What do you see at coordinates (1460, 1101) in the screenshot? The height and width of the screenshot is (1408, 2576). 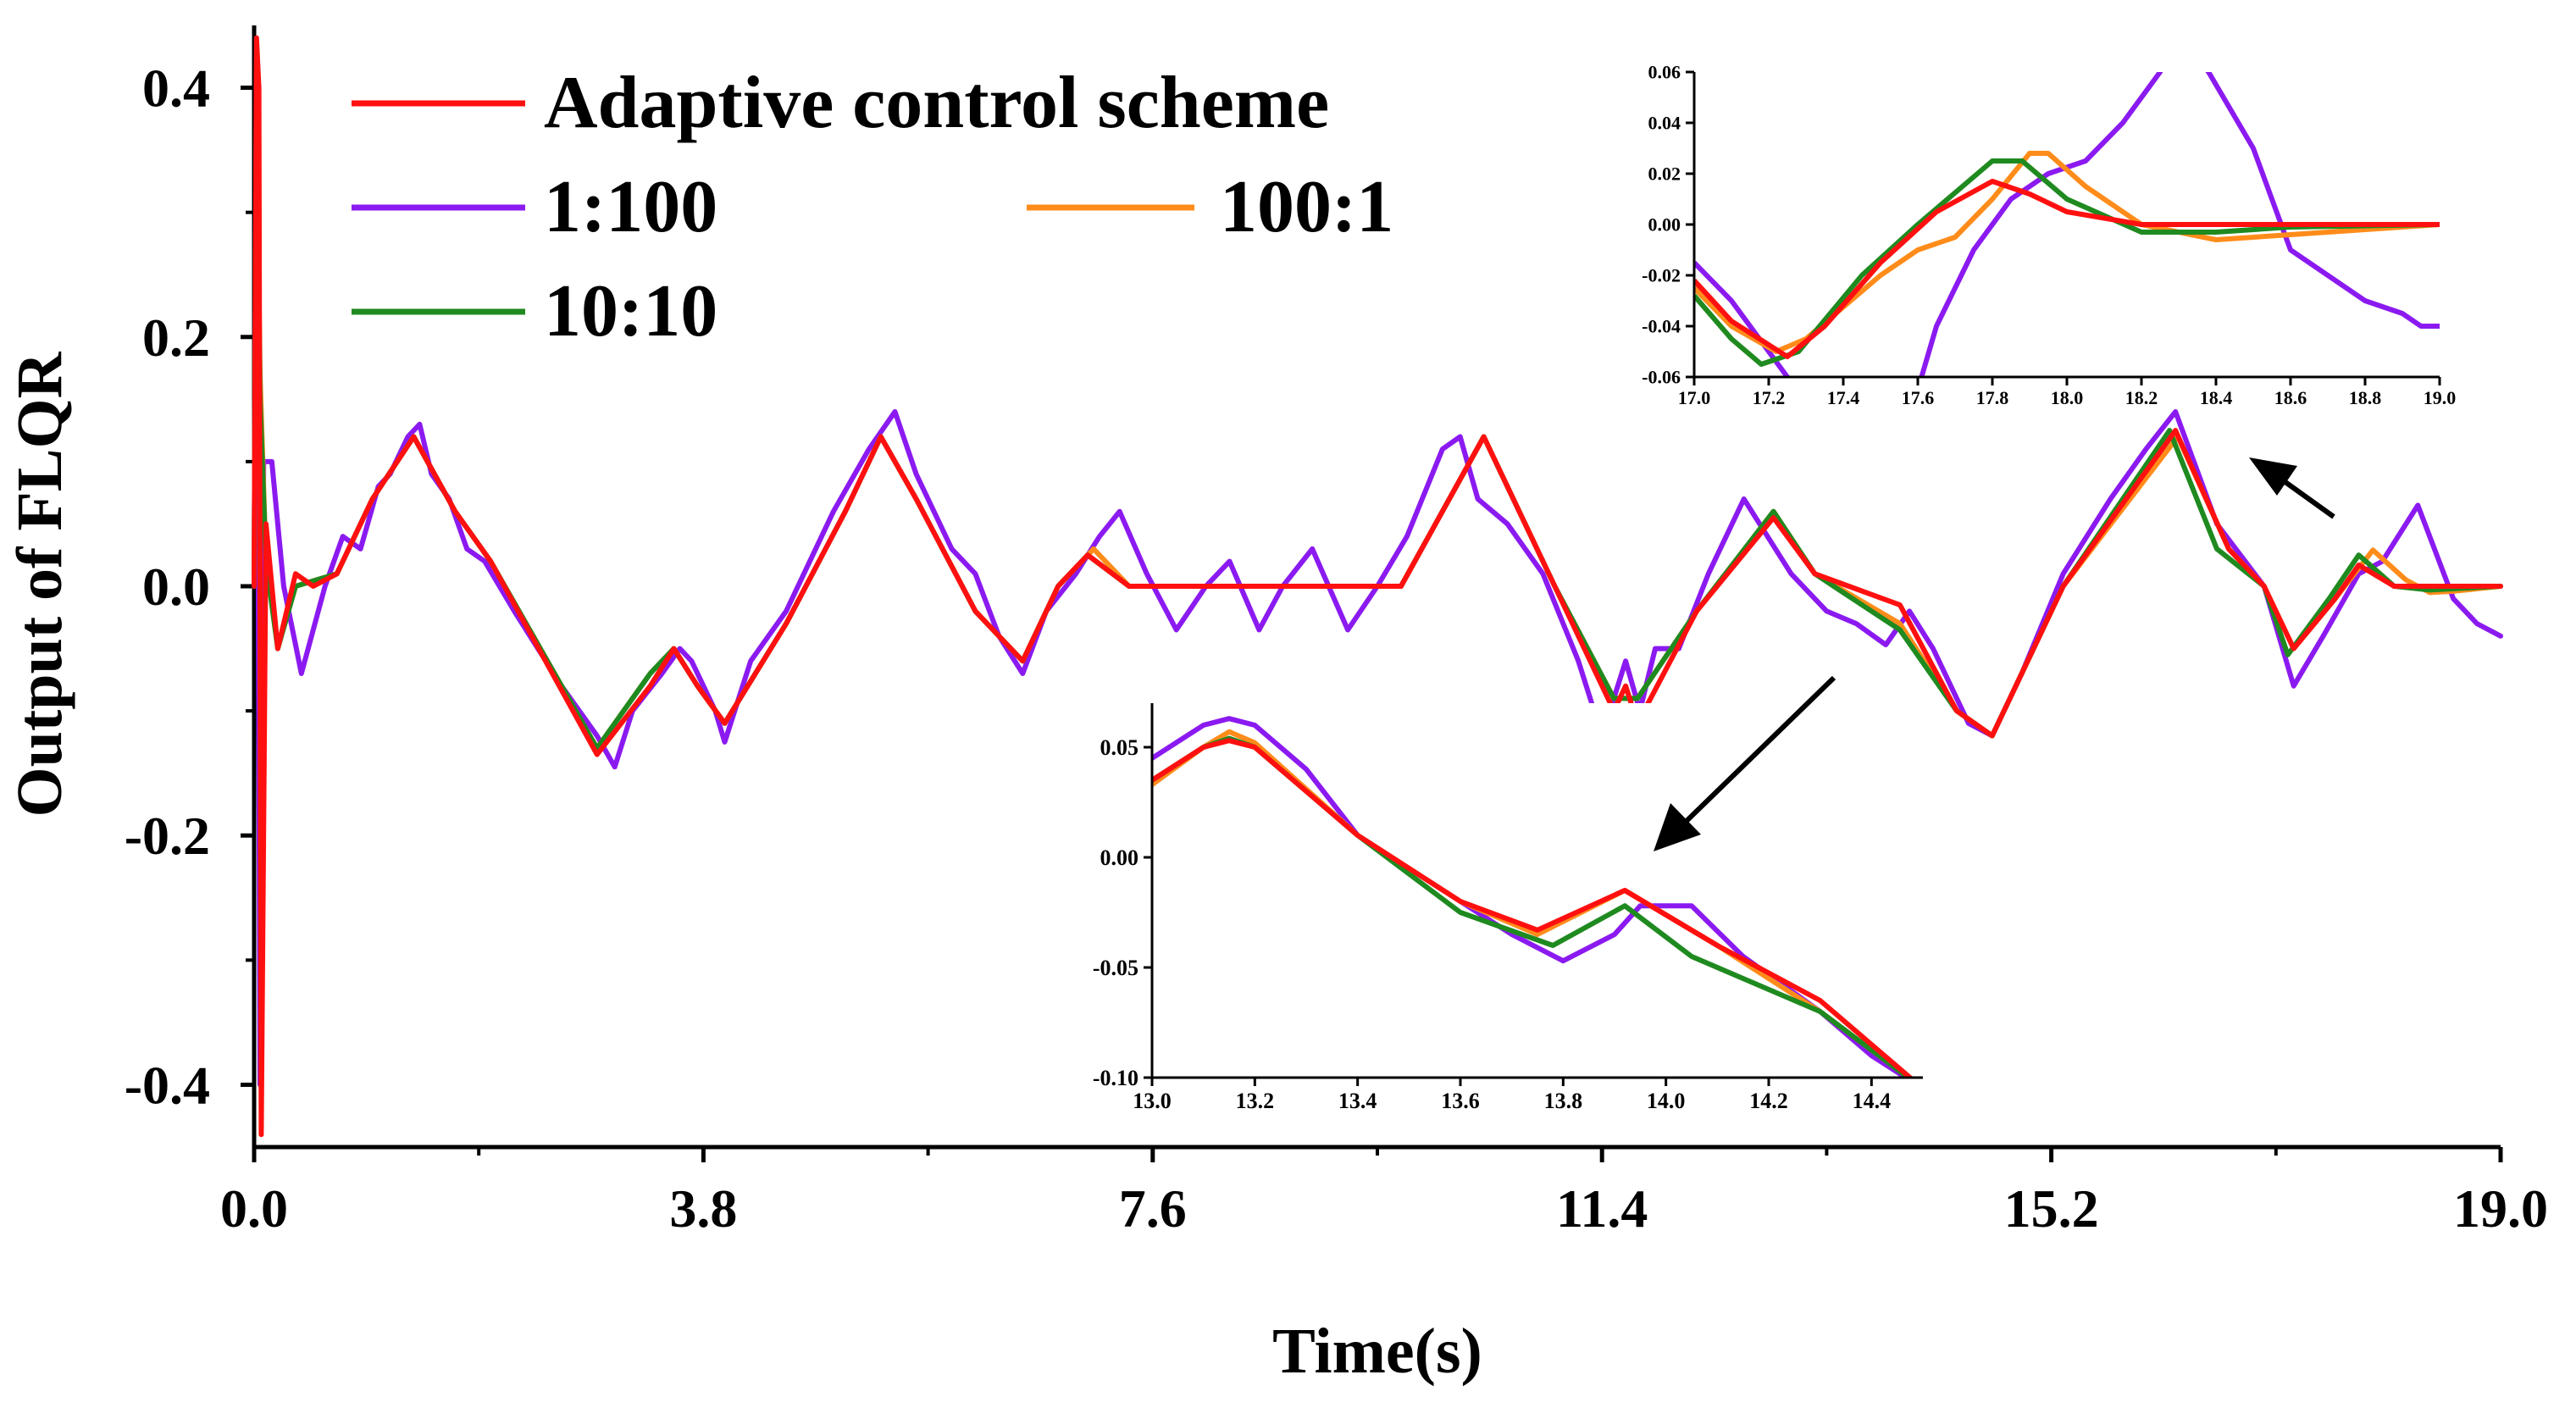 I see `inset-x-tick-label: 13.6` at bounding box center [1460, 1101].